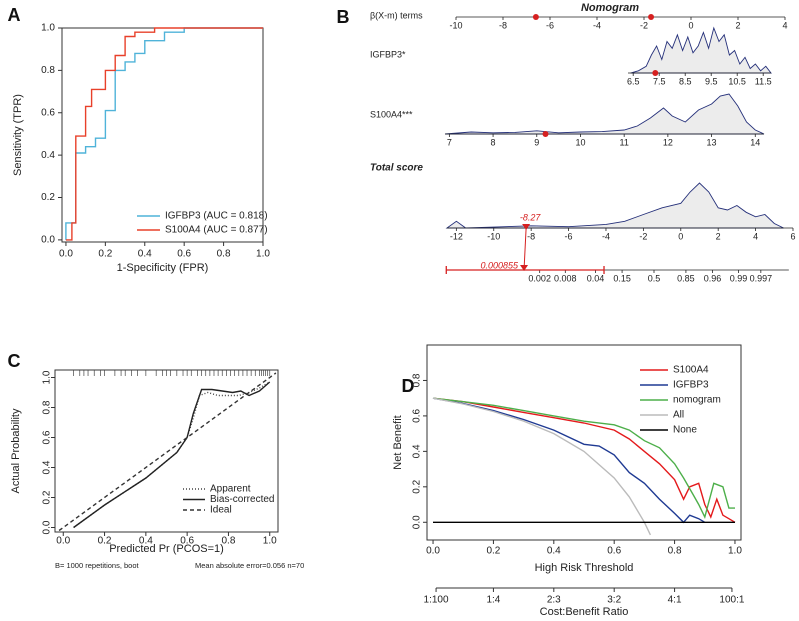 The image size is (799, 621). Describe the element at coordinates (690, 25) in the screenshot. I see `points-tick-label: 0` at that location.